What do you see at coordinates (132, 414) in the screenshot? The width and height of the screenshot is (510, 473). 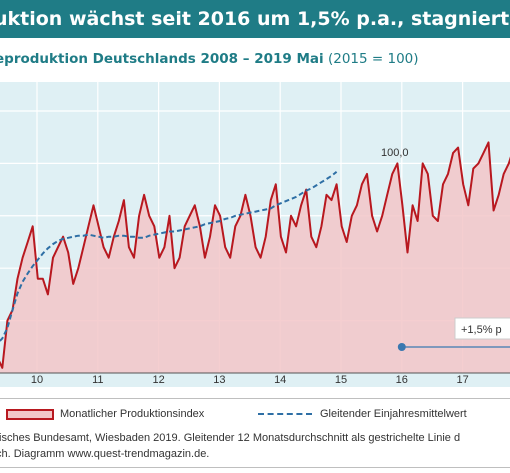 I see `legend-label-monthly: Monatlicher Produktionsindex` at bounding box center [132, 414].